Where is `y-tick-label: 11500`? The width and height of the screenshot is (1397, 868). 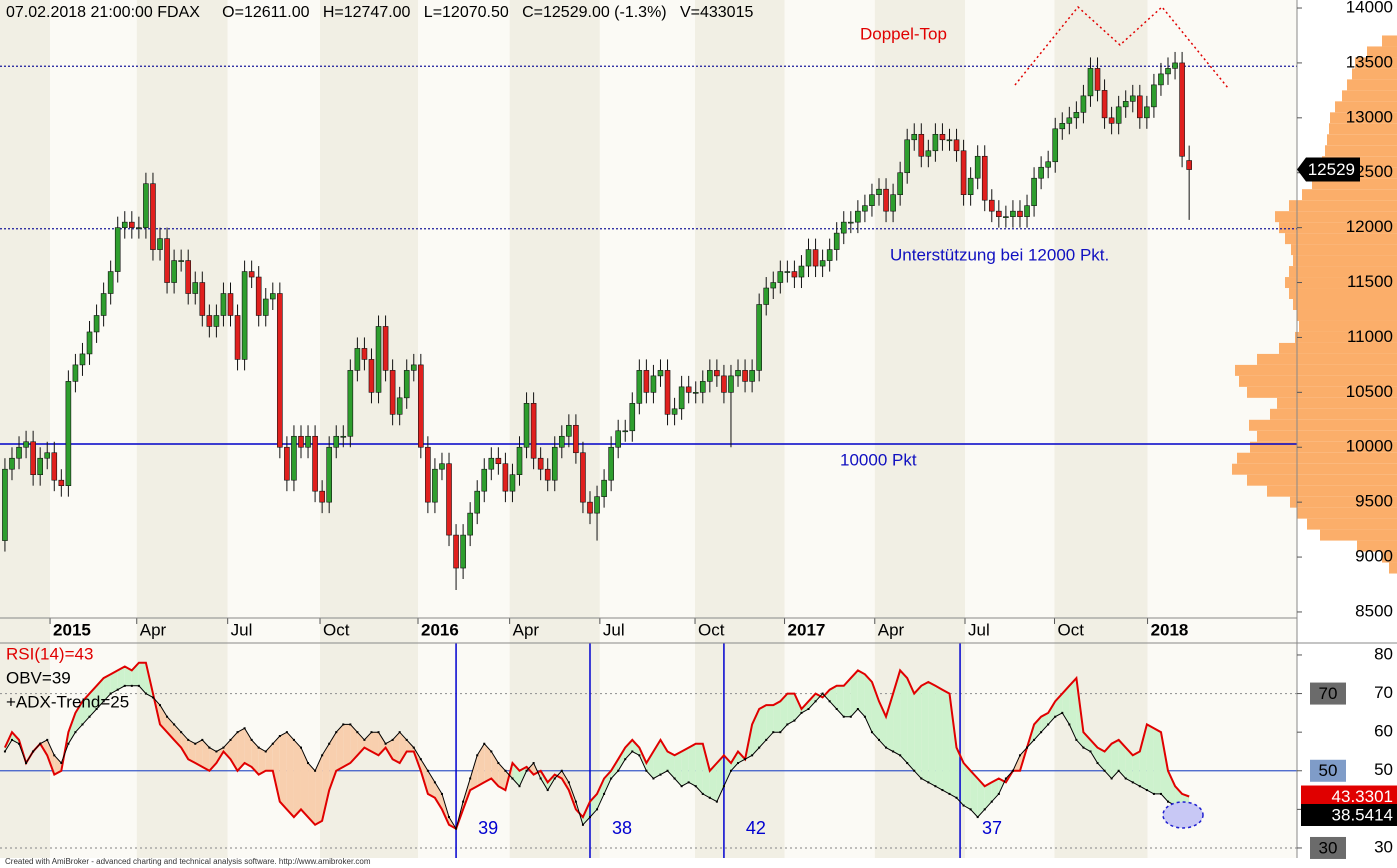
y-tick-label: 11500 is located at coordinates (1370, 281).